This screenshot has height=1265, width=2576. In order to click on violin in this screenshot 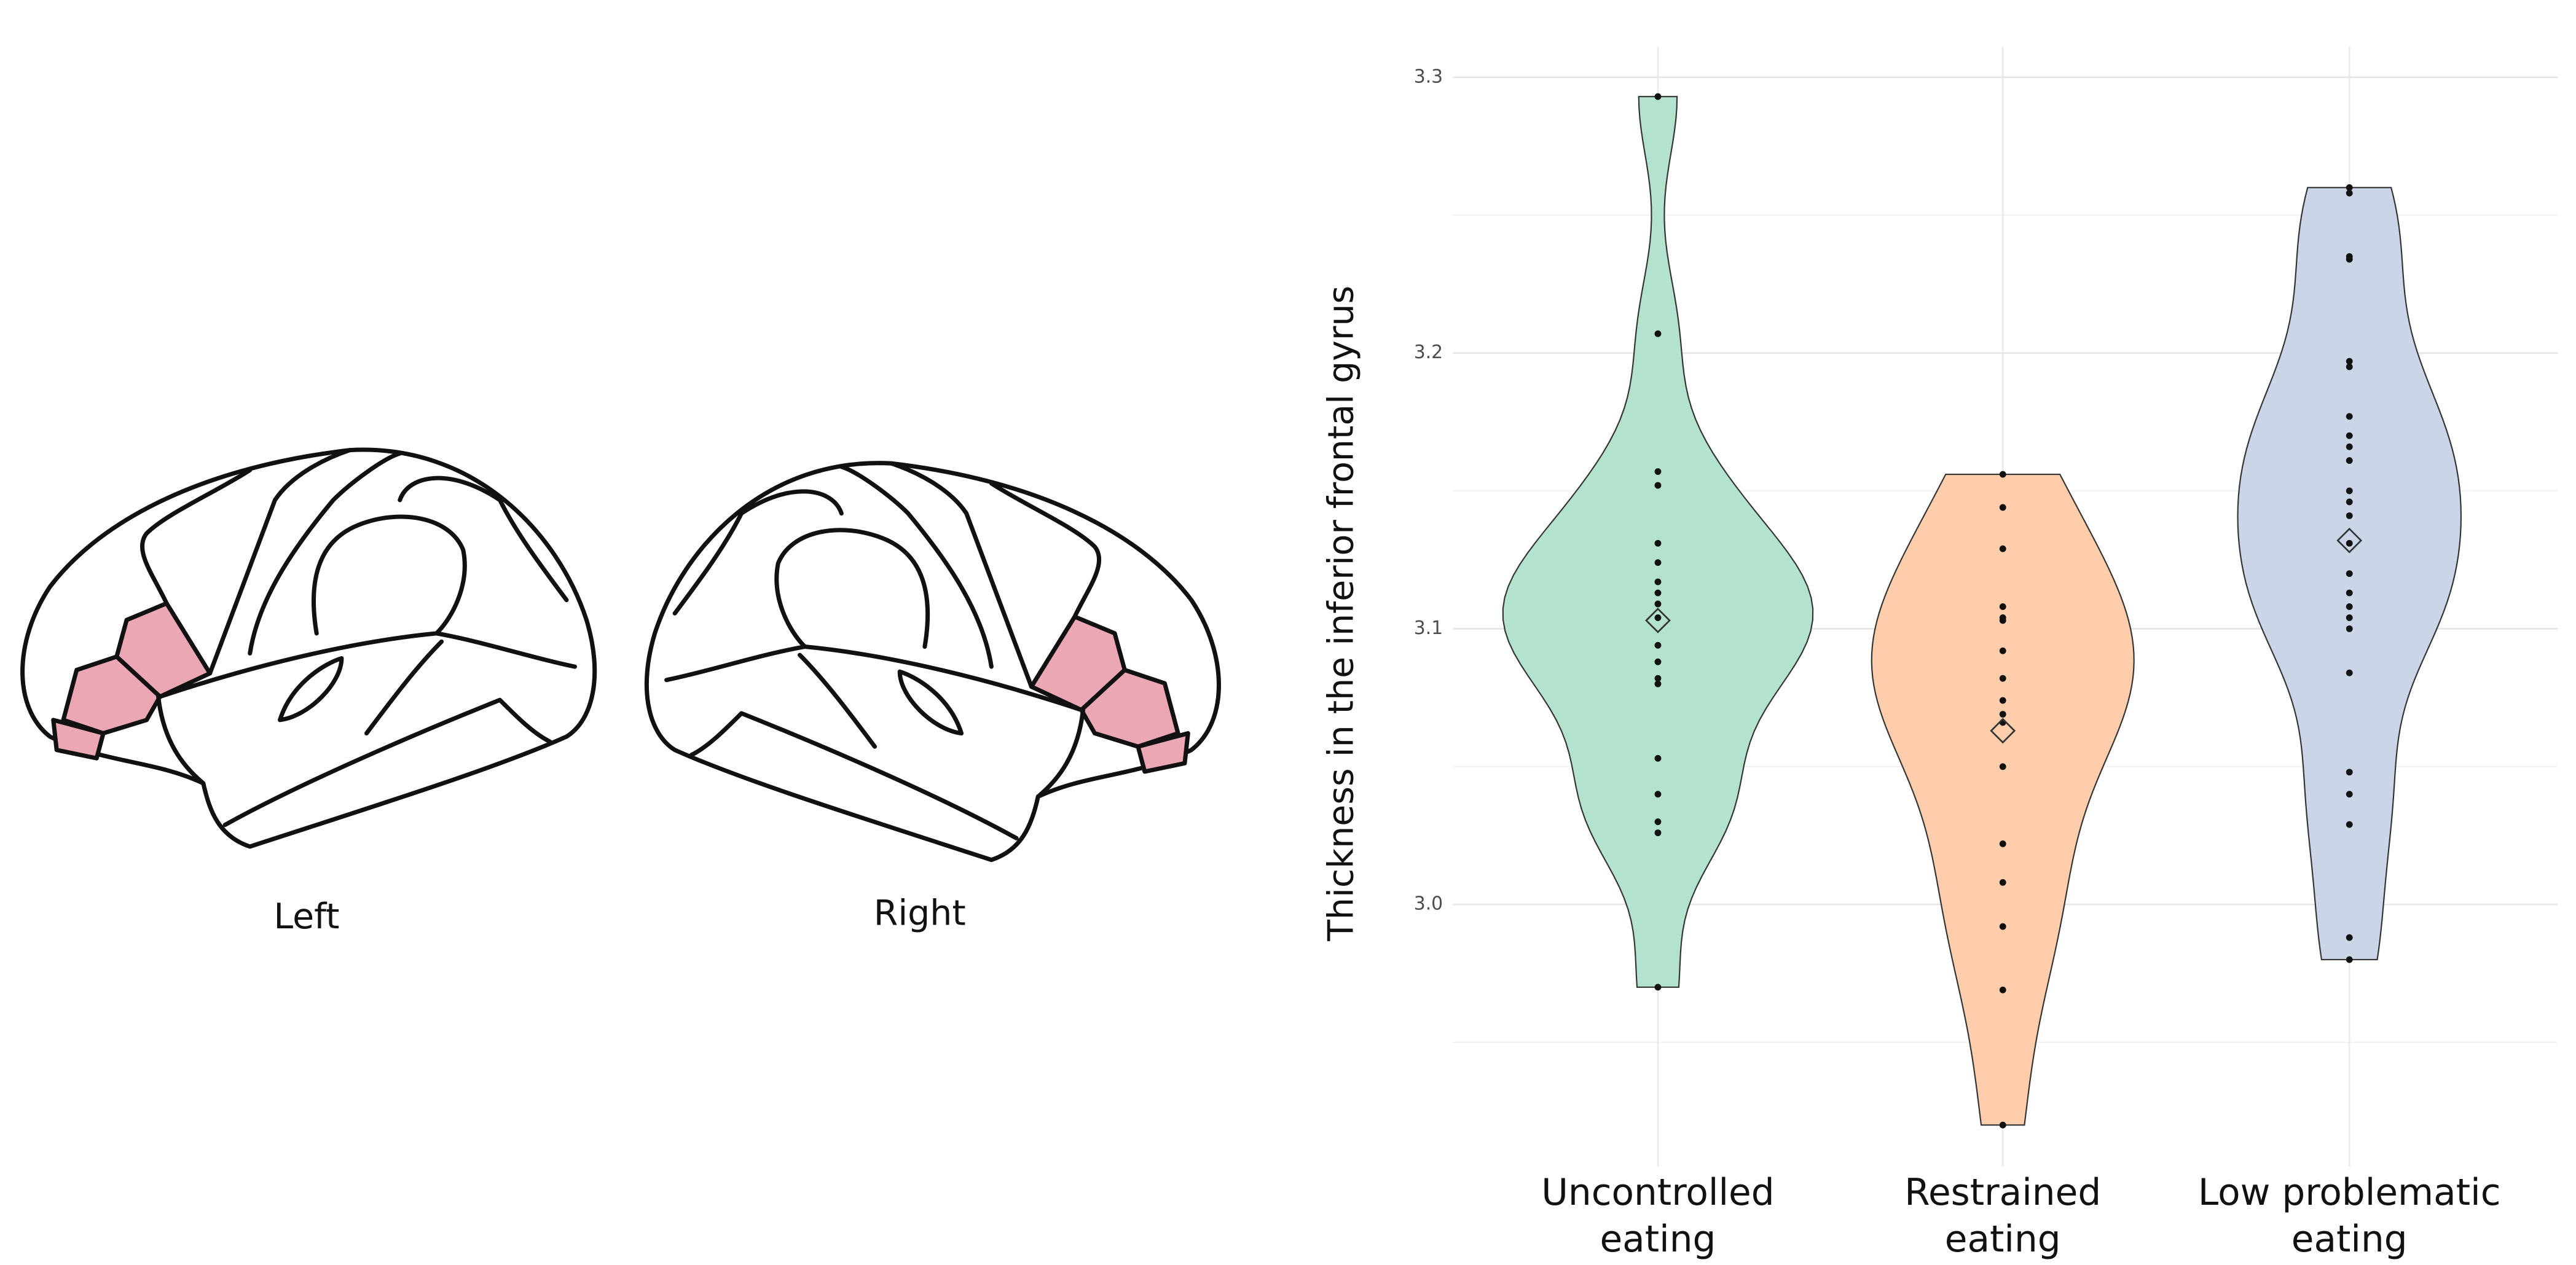, I will do `click(2003, 799)`.